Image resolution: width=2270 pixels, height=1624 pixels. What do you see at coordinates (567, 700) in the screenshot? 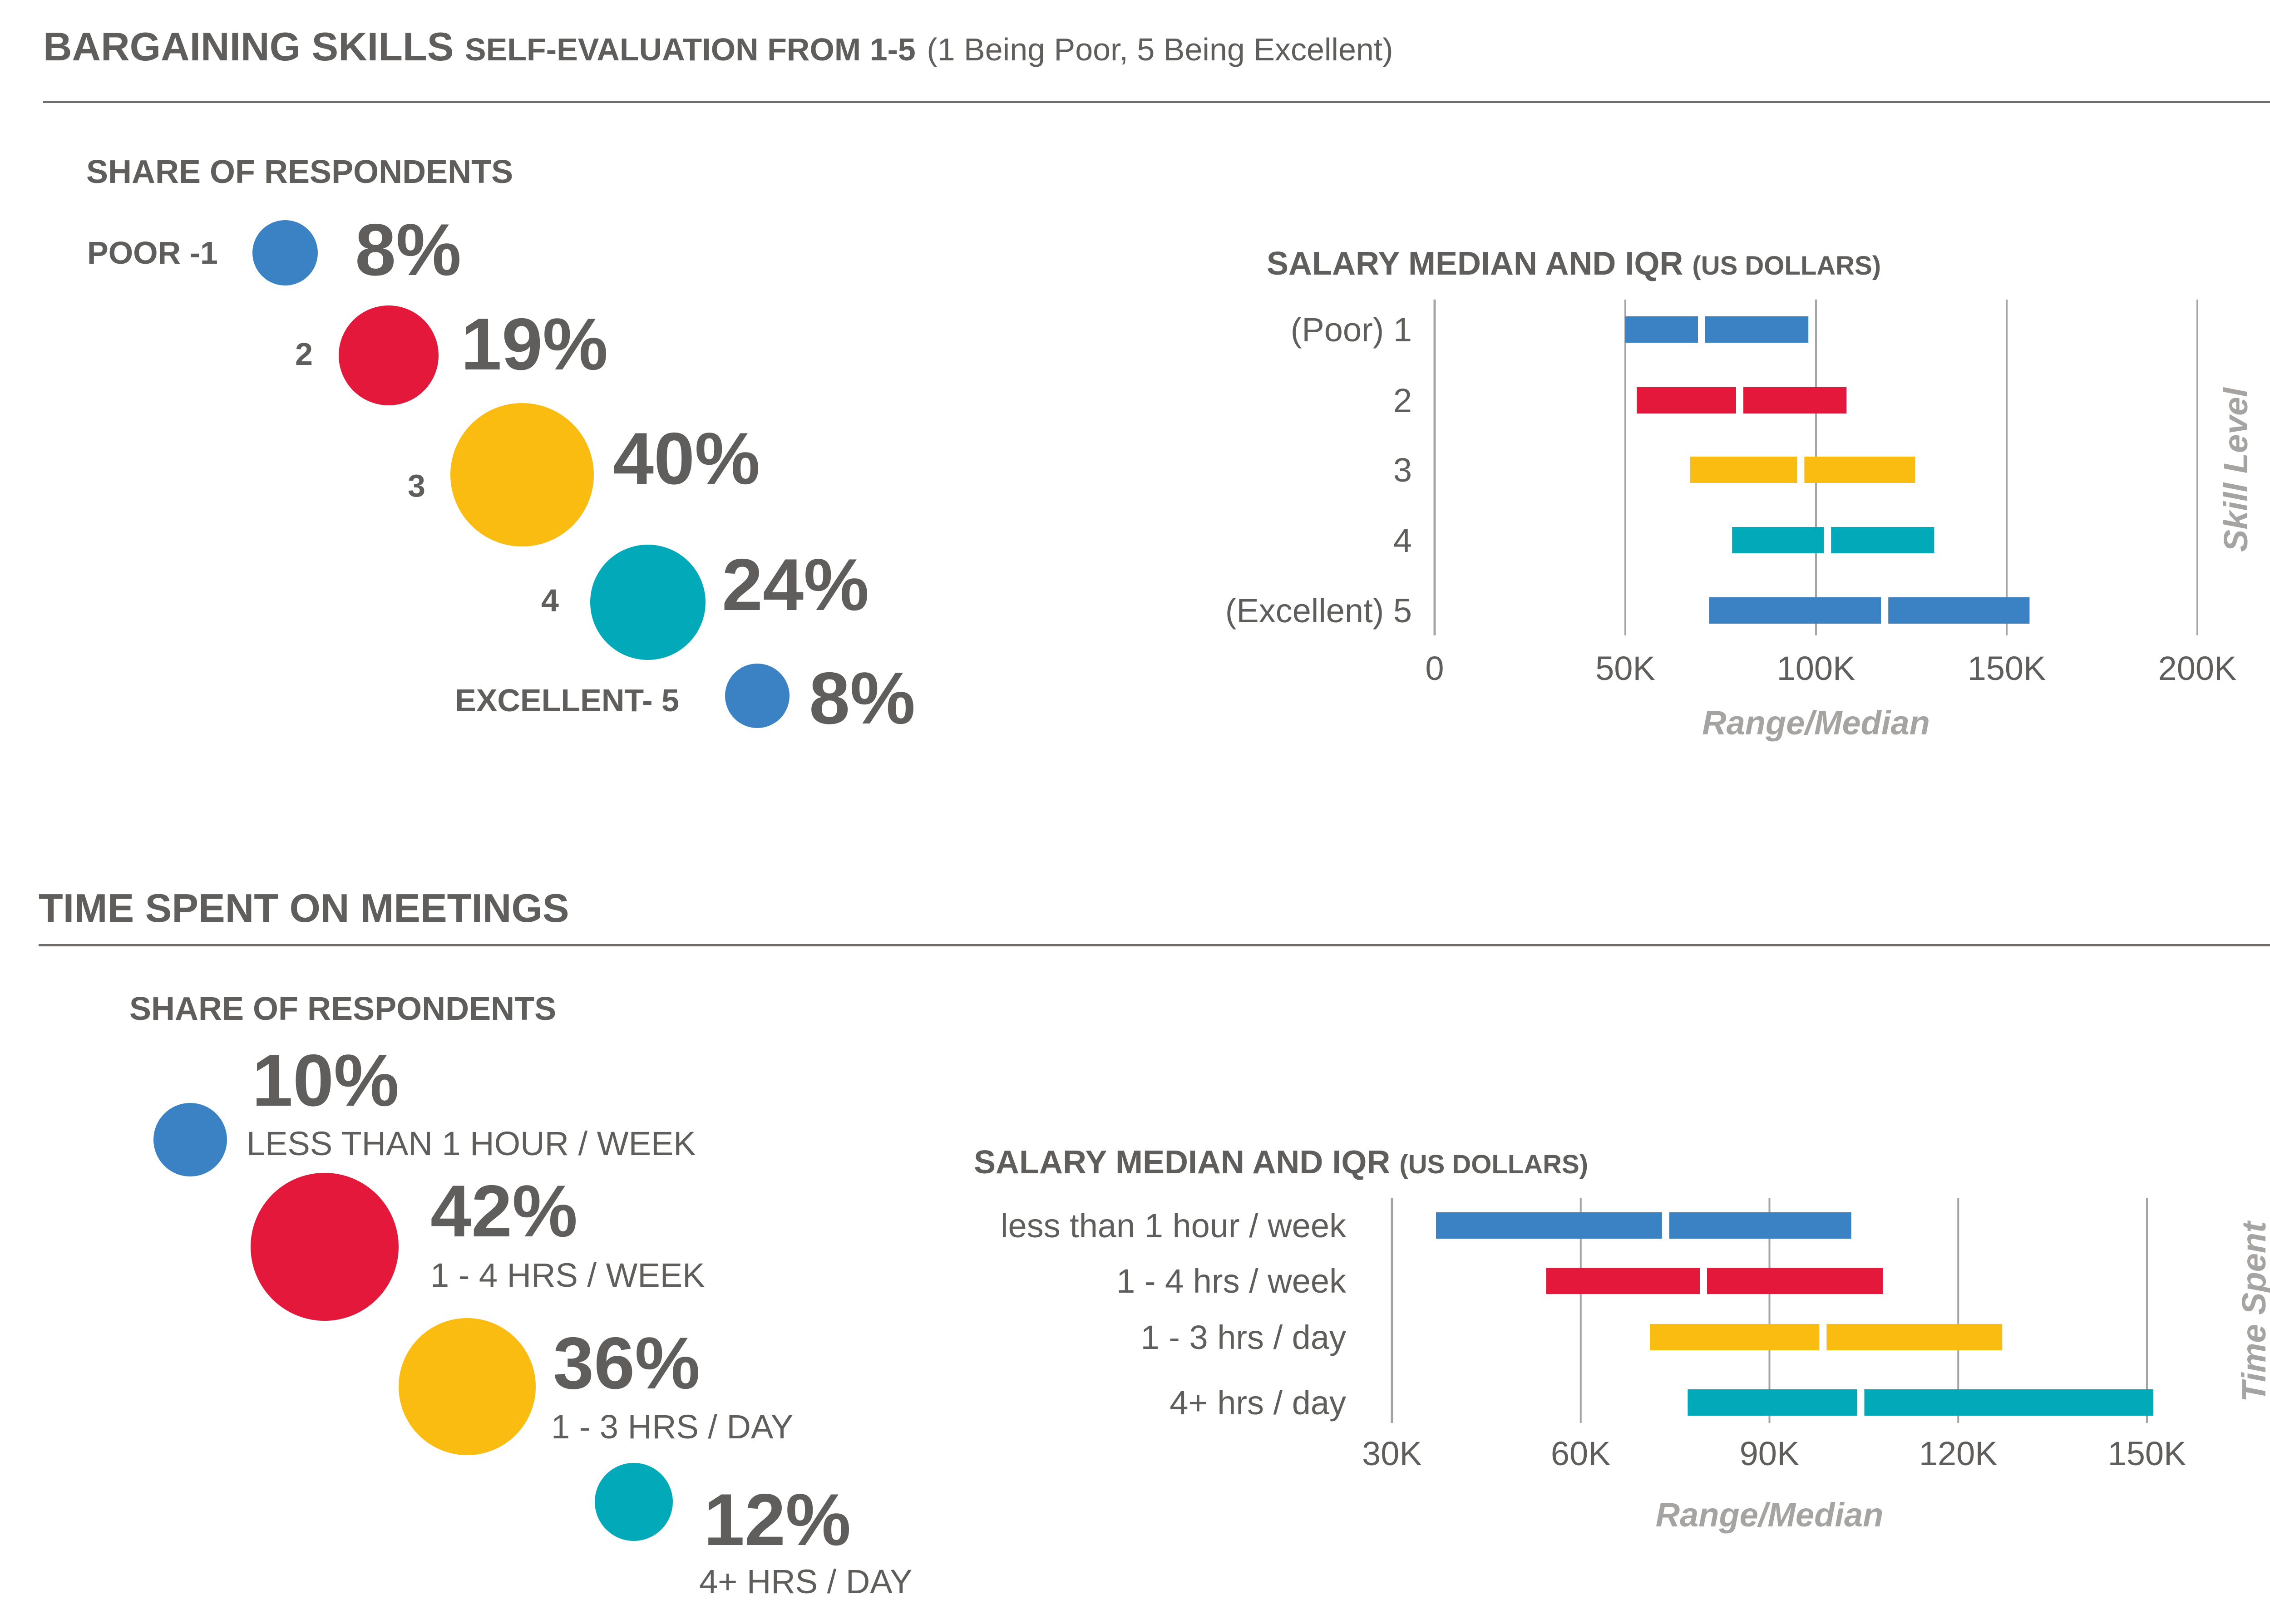
I see `bargaining-level-label: EXCELLENT- 5` at bounding box center [567, 700].